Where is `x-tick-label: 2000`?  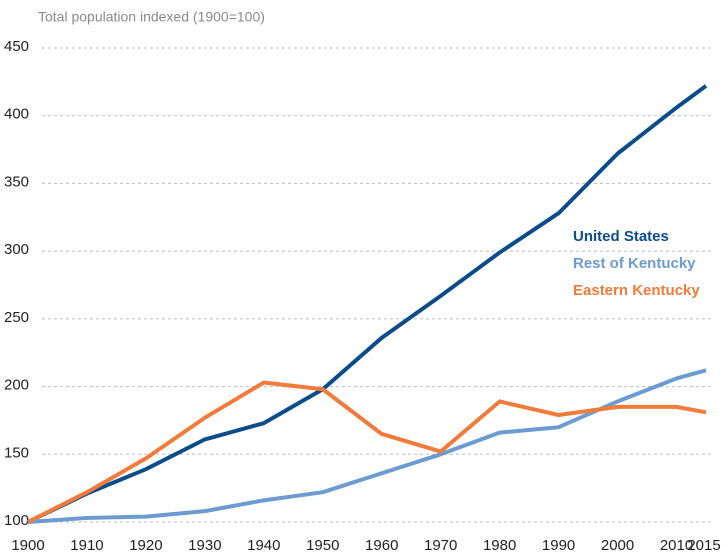
x-tick-label: 2000 is located at coordinates (617, 545).